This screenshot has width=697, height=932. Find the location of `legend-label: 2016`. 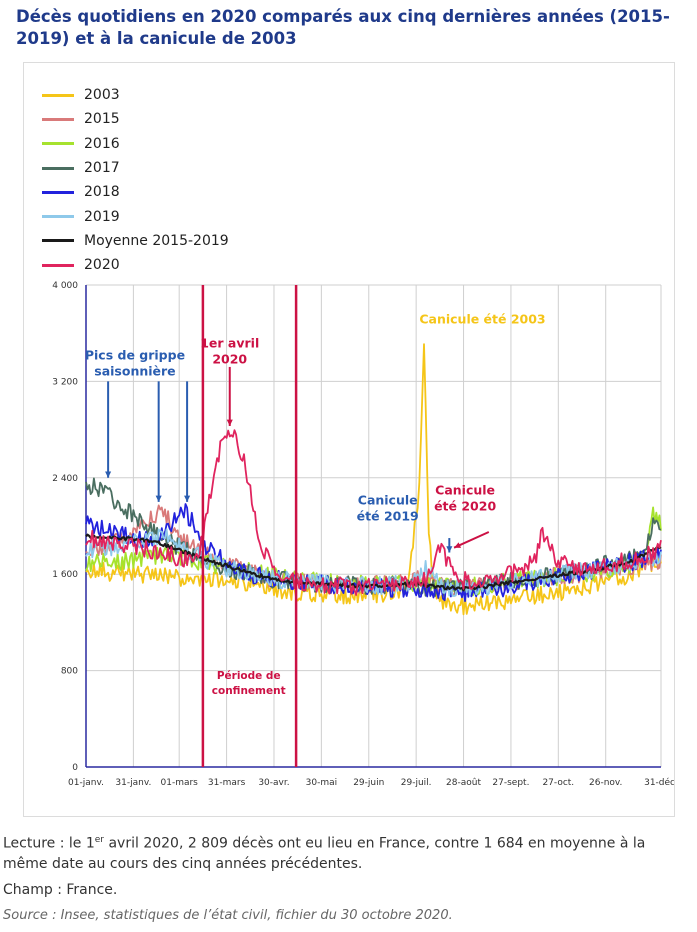

legend-label: 2016 is located at coordinates (102, 143).